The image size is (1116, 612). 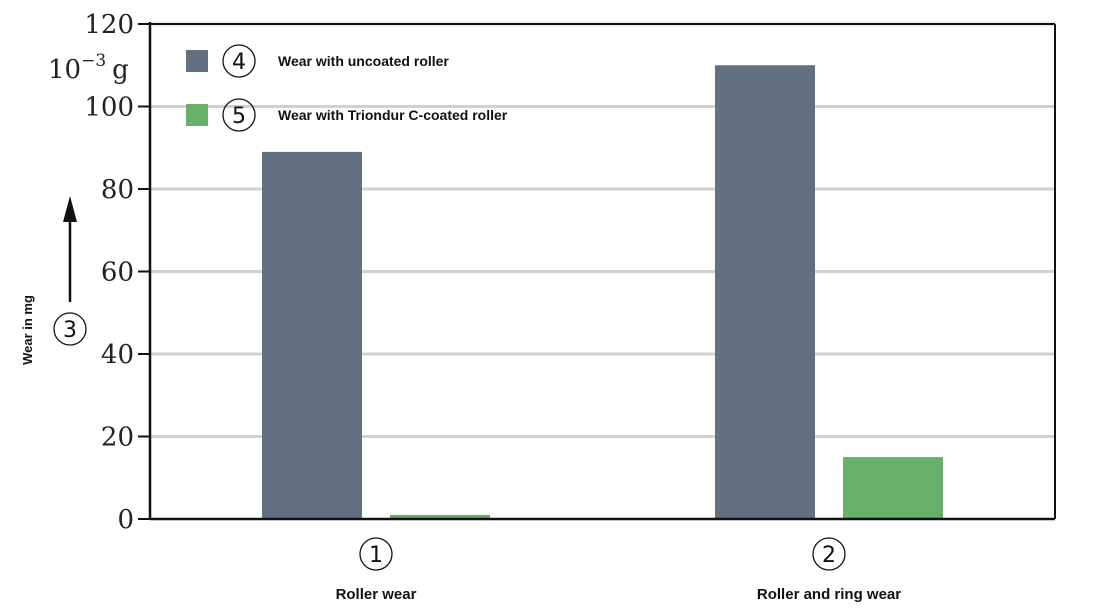 What do you see at coordinates (27, 330) in the screenshot?
I see `y-axis-label: Wear in mg` at bounding box center [27, 330].